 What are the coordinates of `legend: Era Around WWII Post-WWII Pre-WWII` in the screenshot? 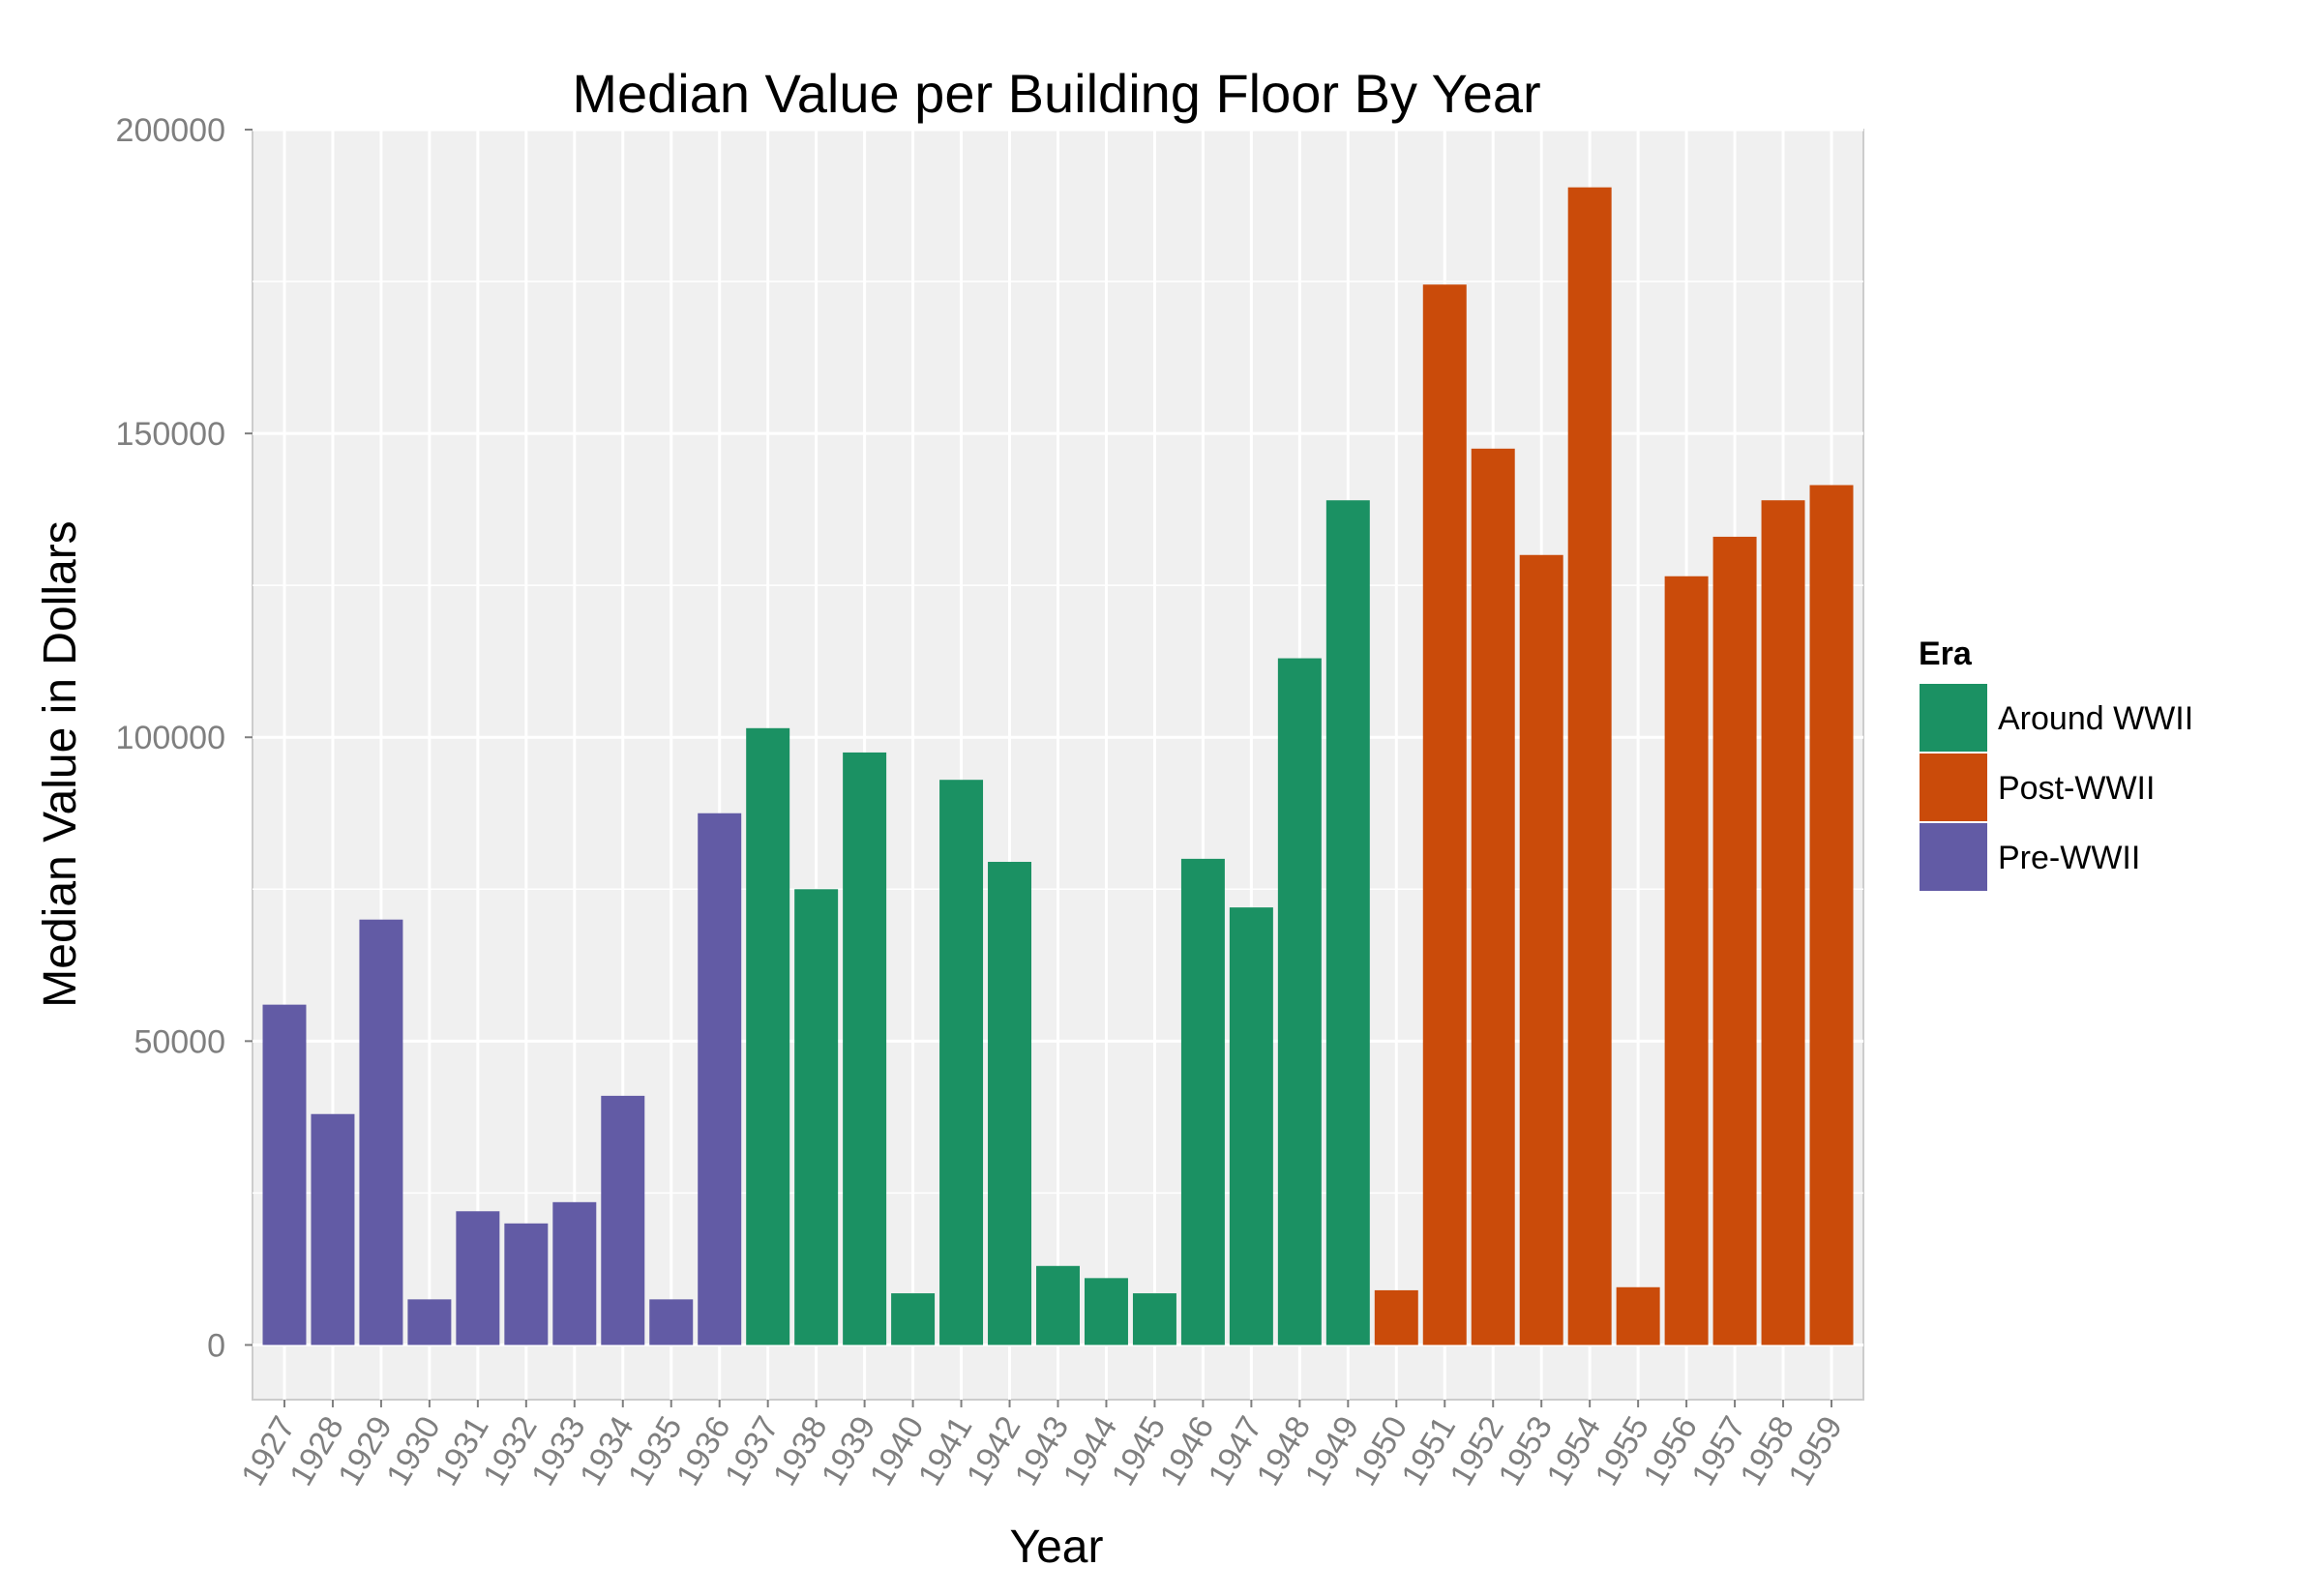 It's located at (2055, 764).